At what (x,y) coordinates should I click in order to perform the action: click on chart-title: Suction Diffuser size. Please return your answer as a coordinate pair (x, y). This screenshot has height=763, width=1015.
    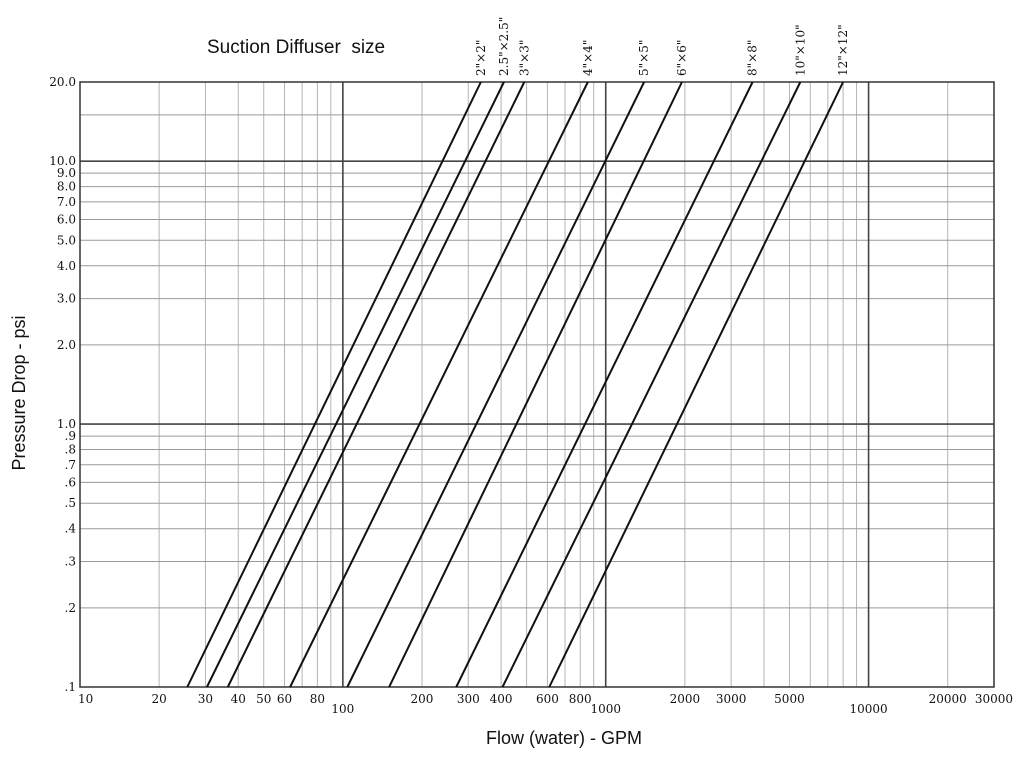
    Looking at the image, I should click on (296, 47).